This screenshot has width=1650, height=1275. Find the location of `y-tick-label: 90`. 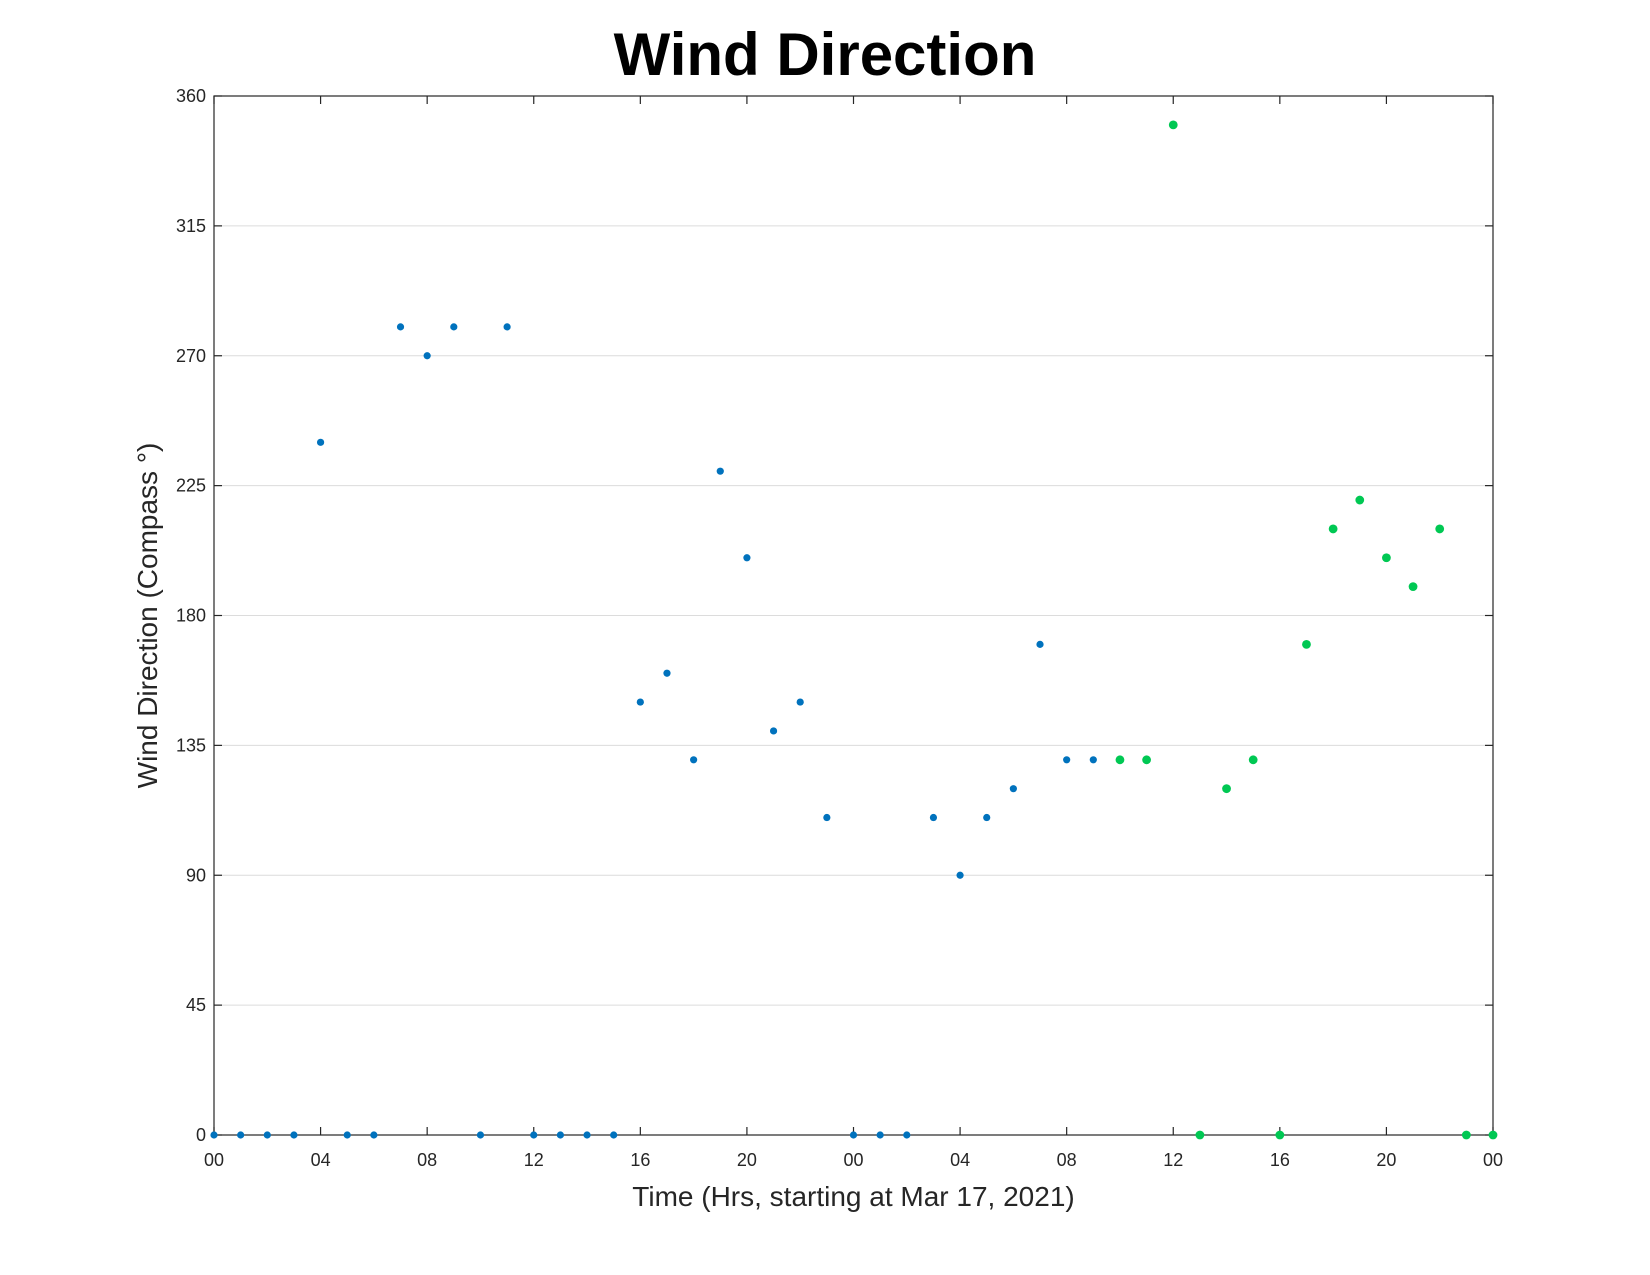

y-tick-label: 90 is located at coordinates (196, 875).